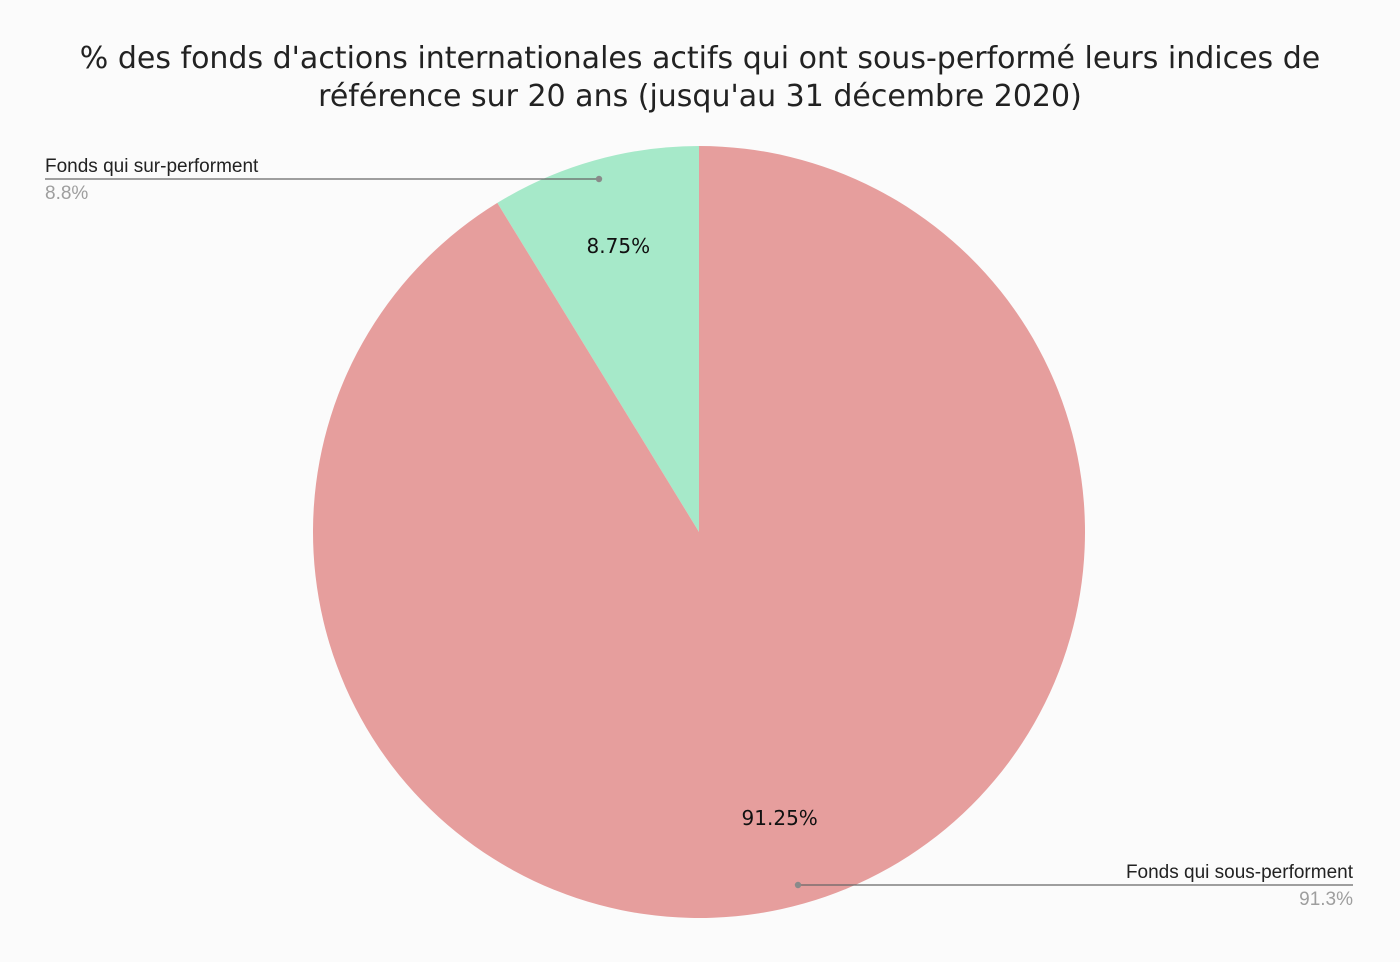  I want to click on leader-dot-underperform, so click(798, 885).